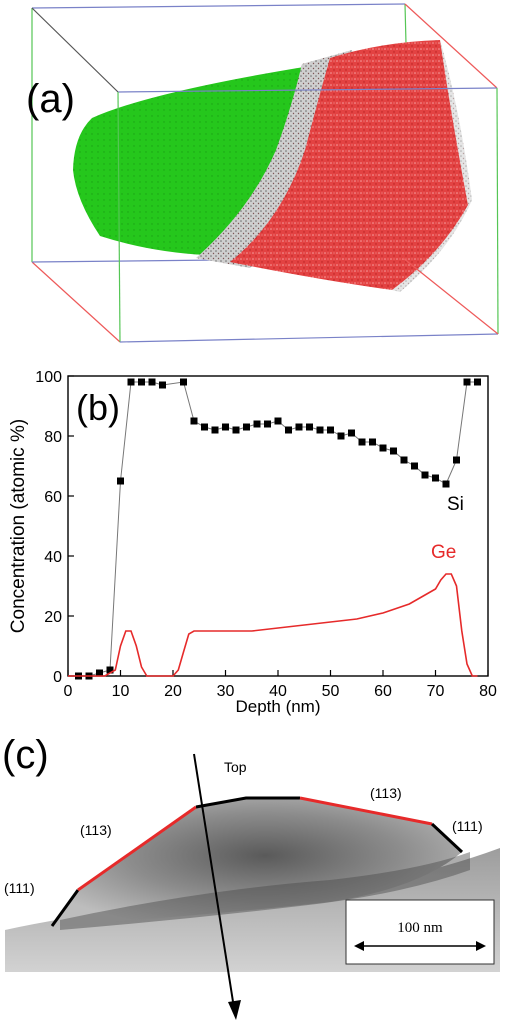 The image size is (507, 1024). I want to click on series-line-ge, so click(273, 625).